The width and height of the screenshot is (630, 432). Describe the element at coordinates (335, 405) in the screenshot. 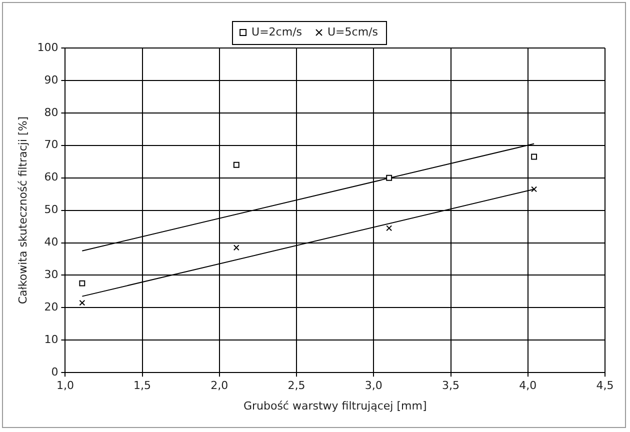

I see `x-axis-title: Grubość warstwy filtrującej [mm]` at that location.